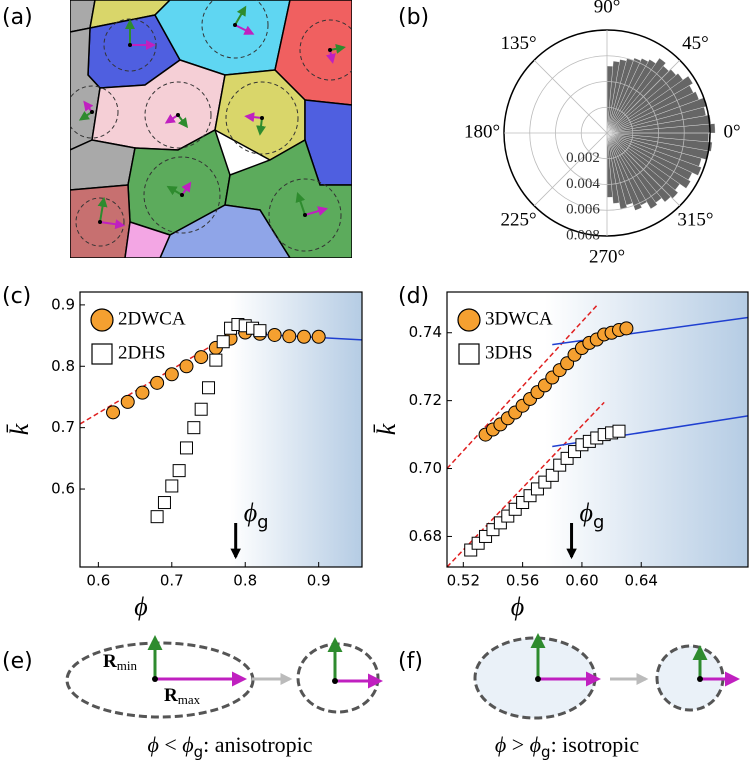  Describe the element at coordinates (463, 581) in the screenshot. I see `x-tick-label: 0.52` at that location.